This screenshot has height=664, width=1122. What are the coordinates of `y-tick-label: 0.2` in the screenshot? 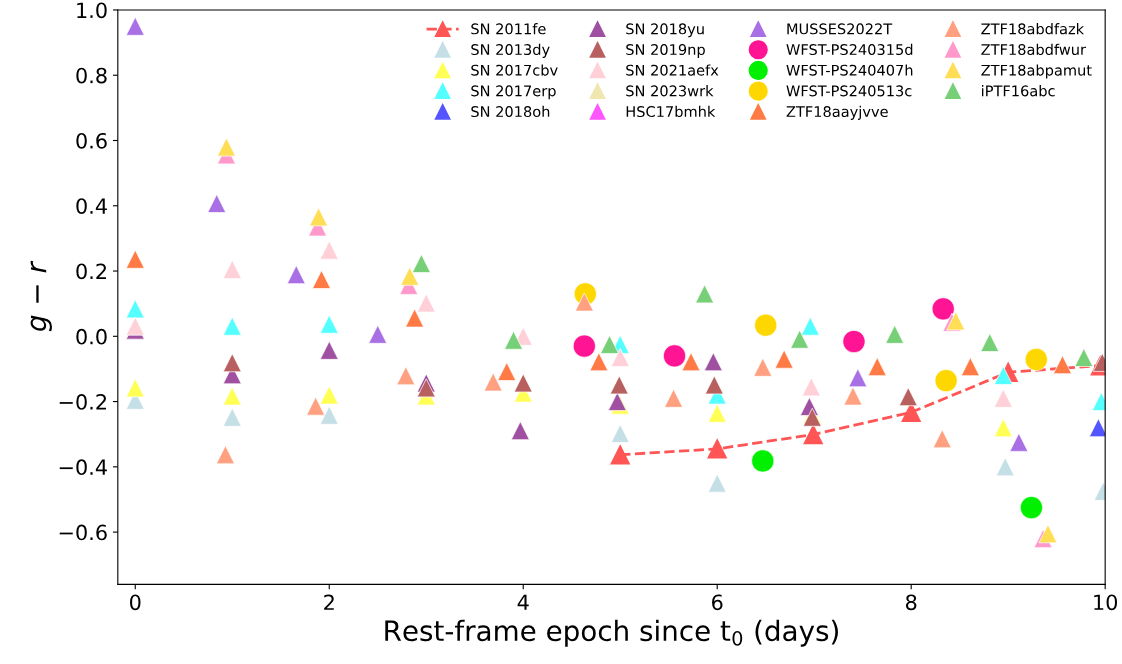 It's located at (91, 271).